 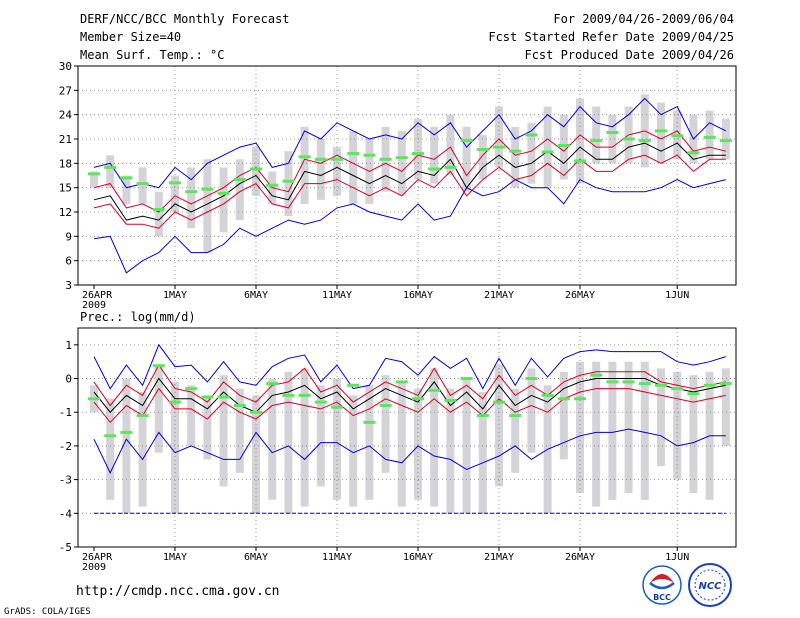 What do you see at coordinates (68, 236) in the screenshot?
I see `y-tick-label: 9` at bounding box center [68, 236].